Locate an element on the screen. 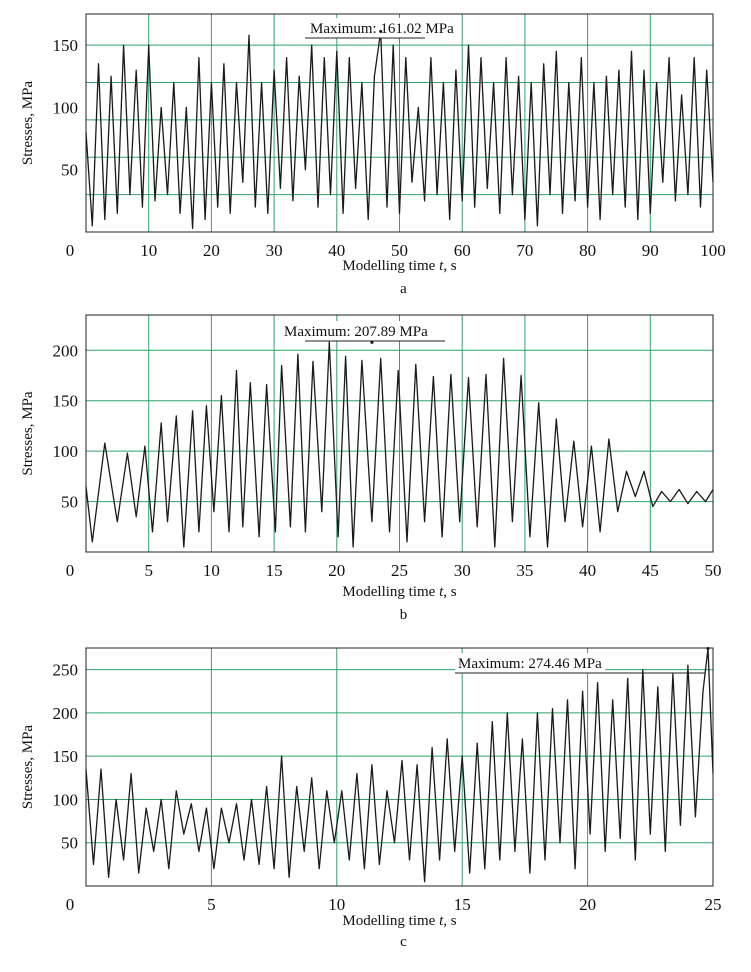 Image resolution: width=751 pixels, height=972 pixels. panel-caption: a is located at coordinates (403, 289).